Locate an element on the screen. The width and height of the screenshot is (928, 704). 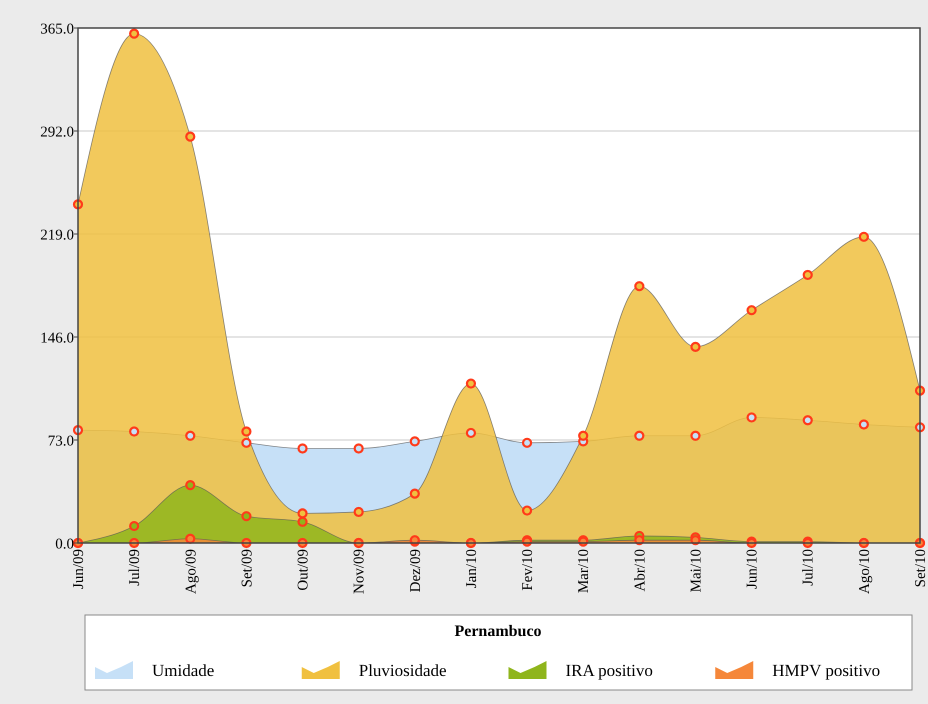
legend-label: IRA positivo is located at coordinates (609, 670).